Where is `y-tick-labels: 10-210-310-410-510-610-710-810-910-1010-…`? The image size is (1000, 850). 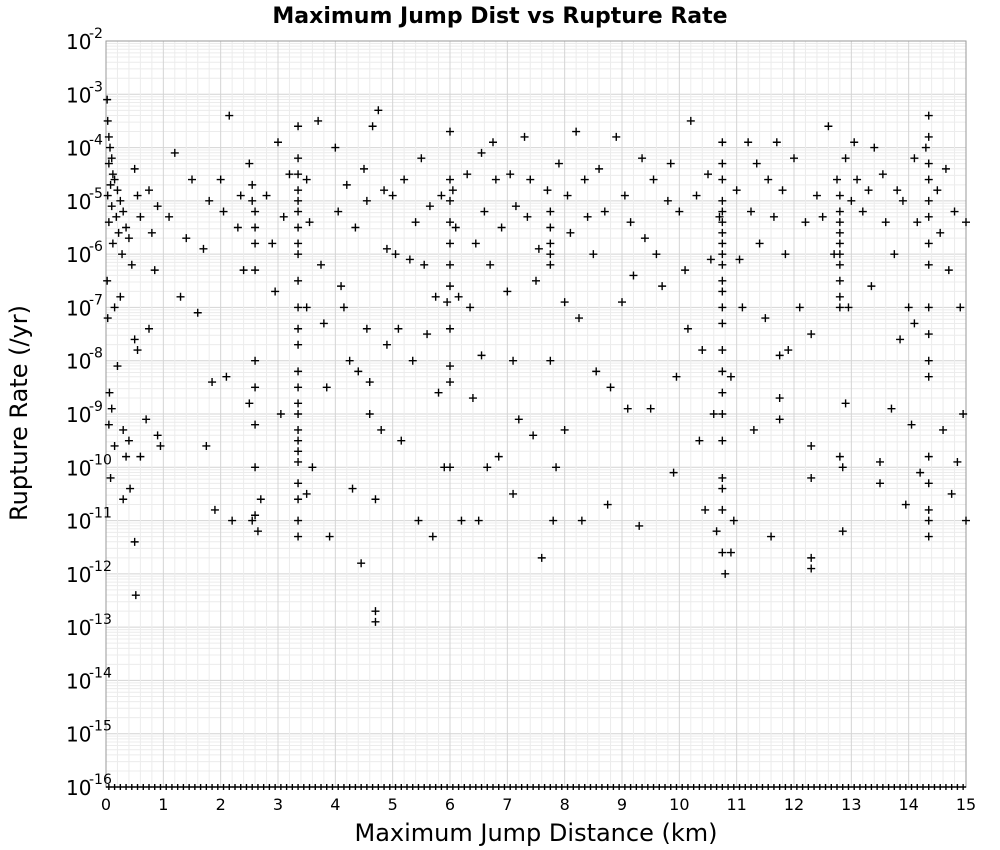
y-tick-labels: 10-210-310-410-510-610-710-810-910-1010-… is located at coordinates (89, 413).